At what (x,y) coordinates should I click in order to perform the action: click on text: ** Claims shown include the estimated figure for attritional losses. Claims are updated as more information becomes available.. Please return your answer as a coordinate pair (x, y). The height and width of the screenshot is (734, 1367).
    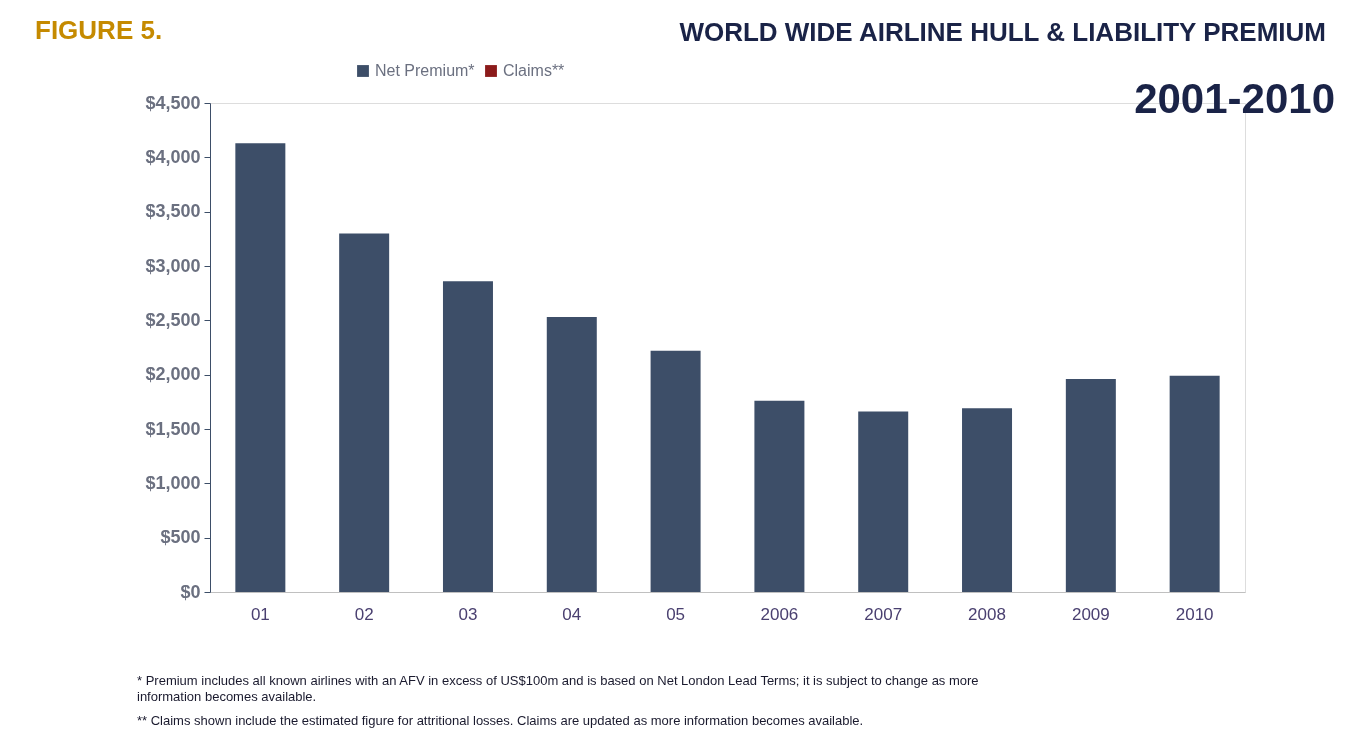
    Looking at the image, I should click on (500, 720).